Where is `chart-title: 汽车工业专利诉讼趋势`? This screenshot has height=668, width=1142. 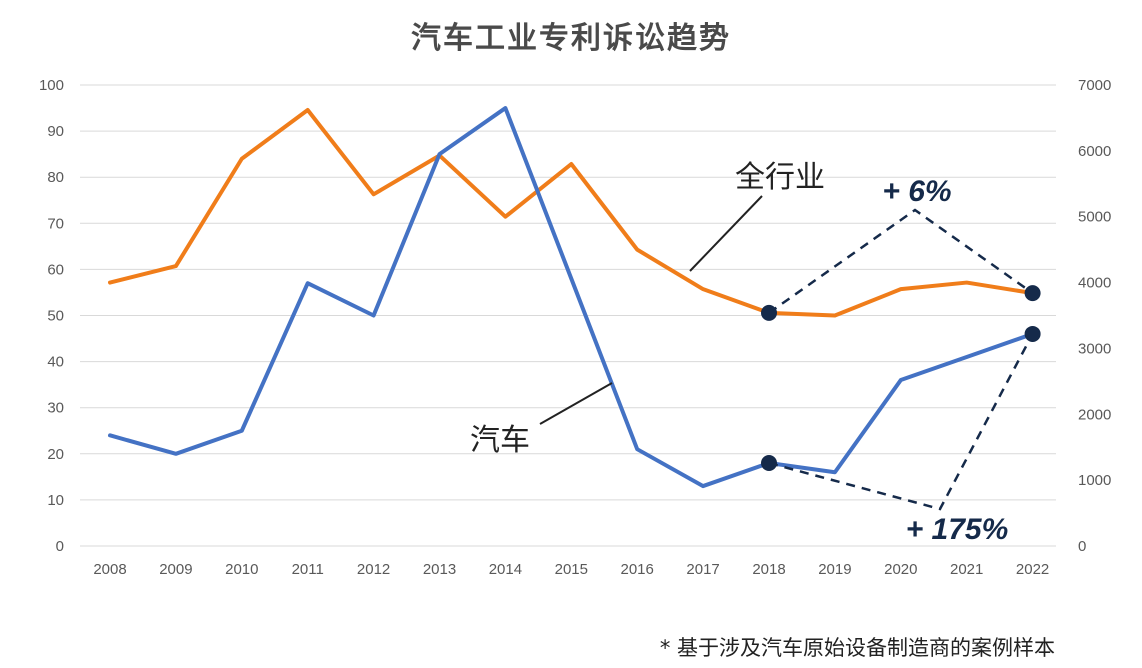 chart-title: 汽车工业专利诉讼趋势 is located at coordinates (571, 38).